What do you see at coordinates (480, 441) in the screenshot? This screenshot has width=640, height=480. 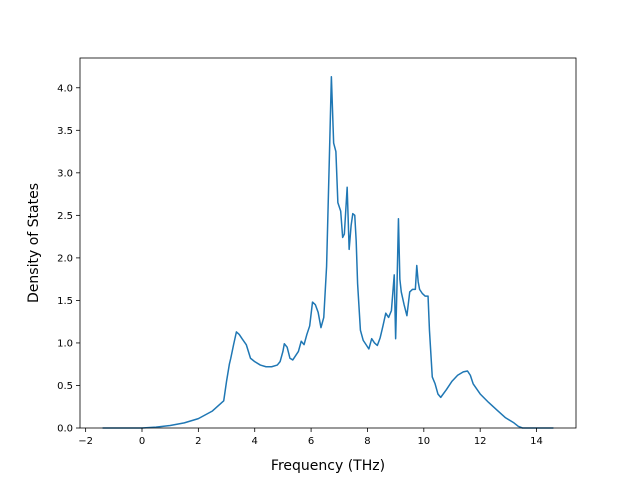 I see `x-tick-label: 12` at bounding box center [480, 441].